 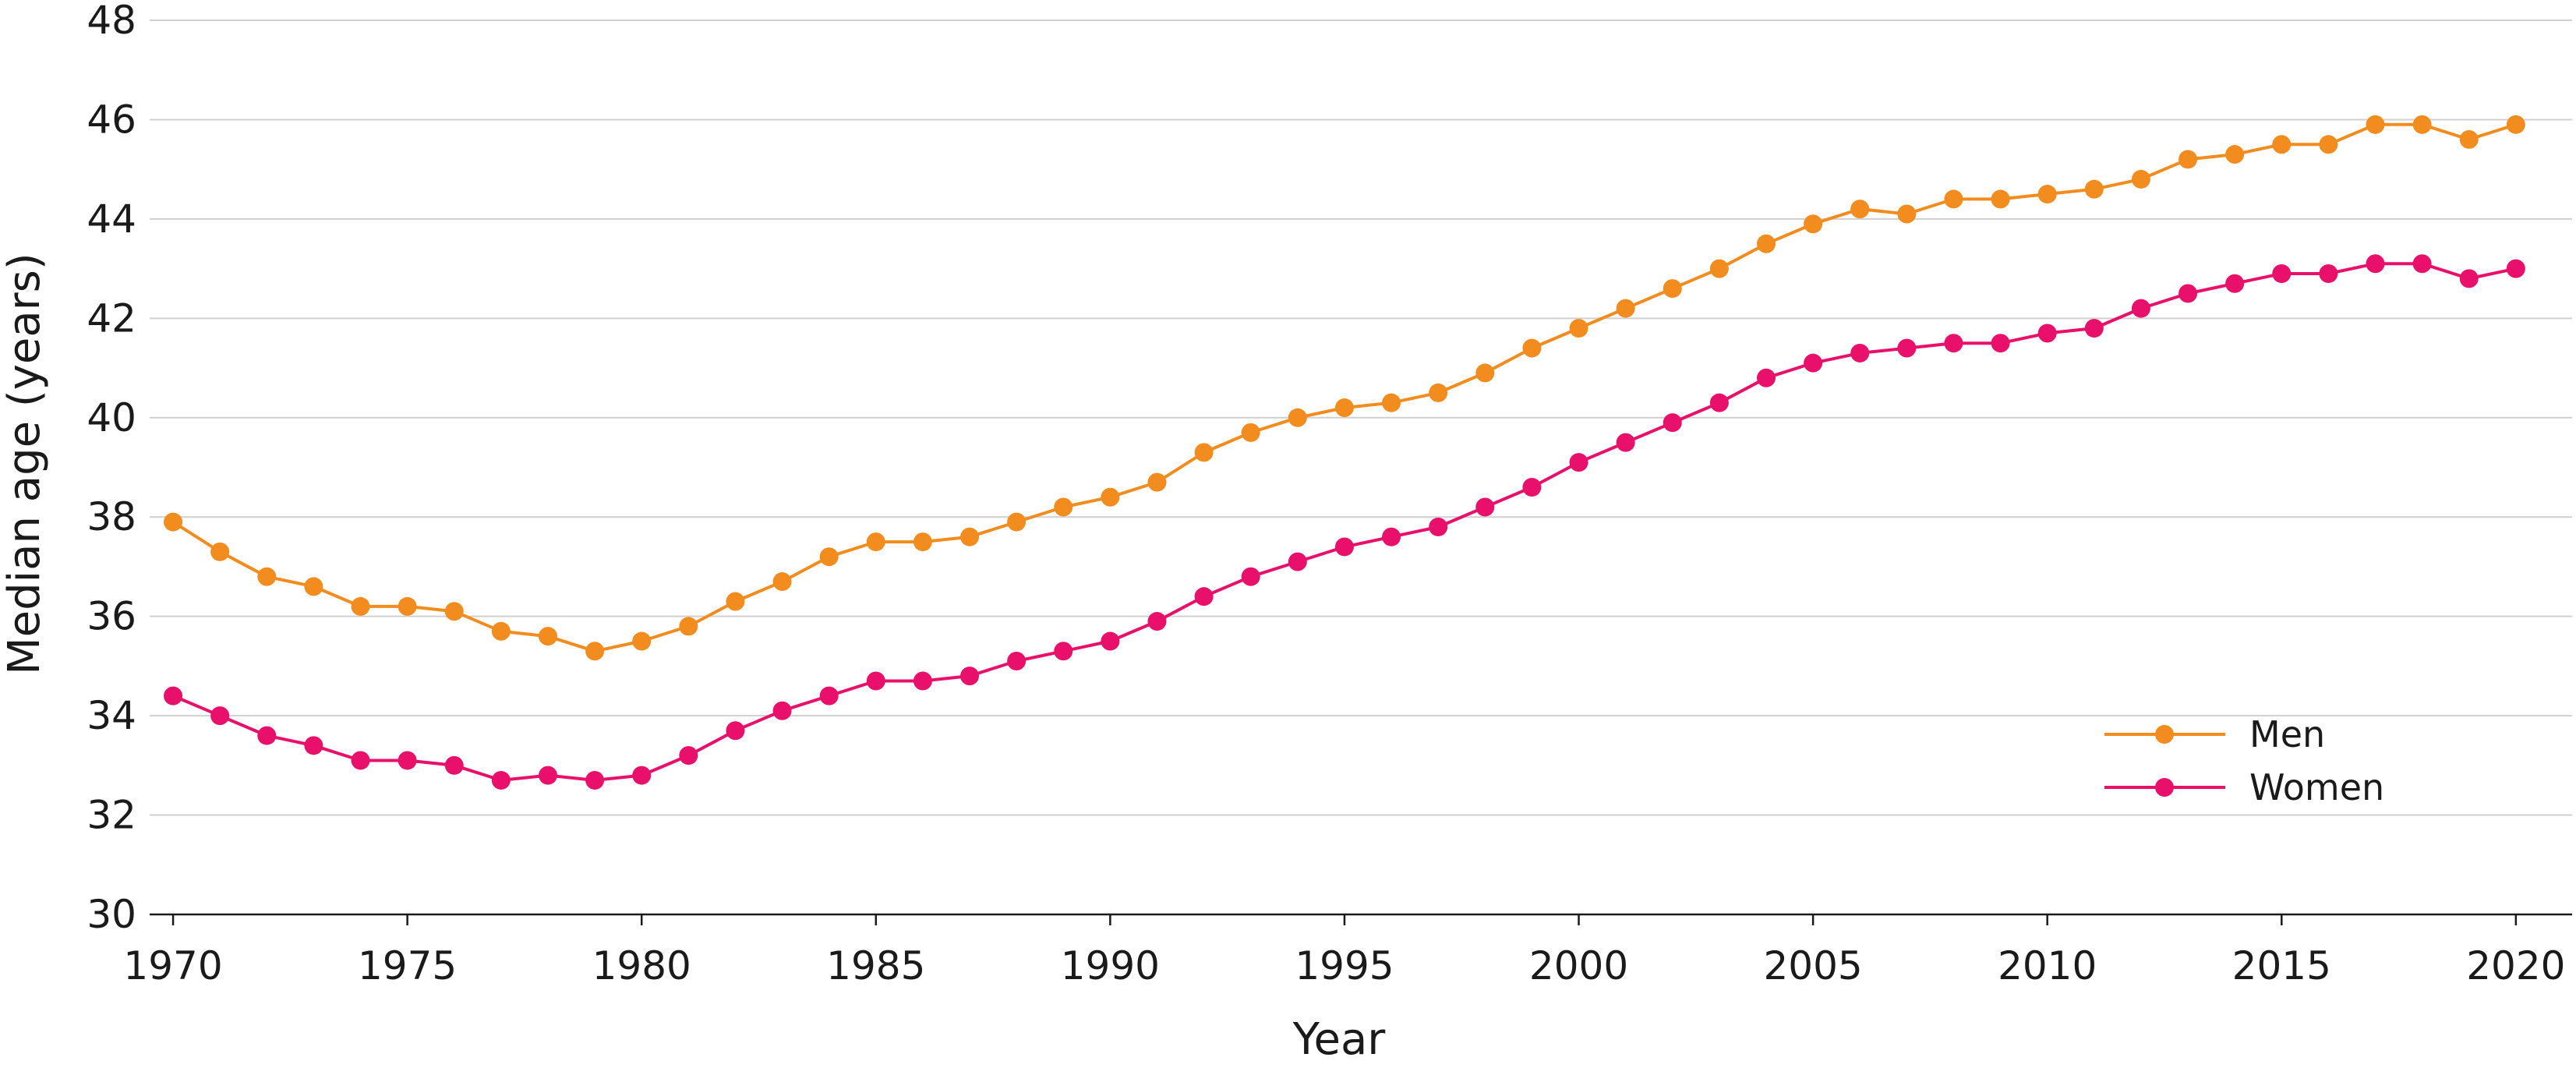 I want to click on data-point-women-1991, so click(x=1157, y=621).